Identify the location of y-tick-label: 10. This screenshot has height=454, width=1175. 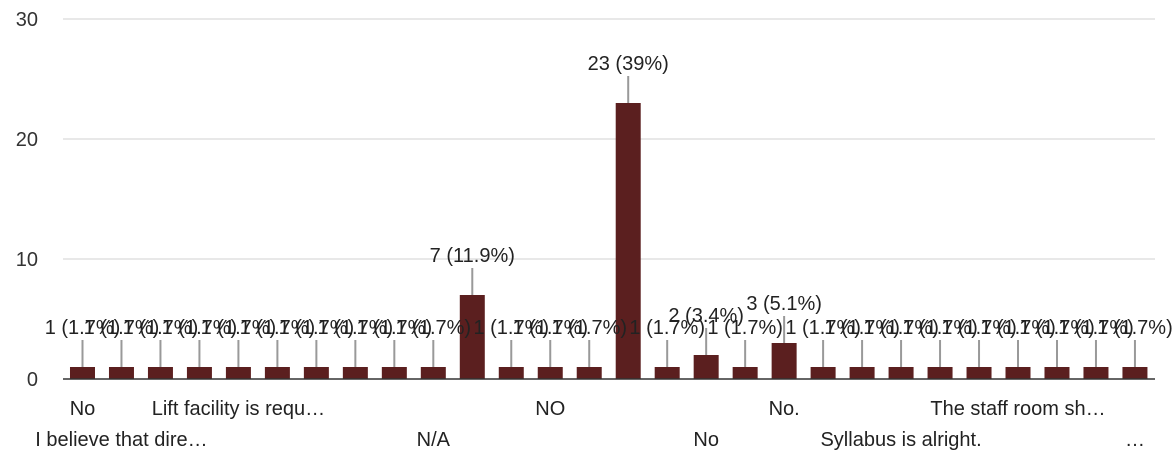
(27, 260).